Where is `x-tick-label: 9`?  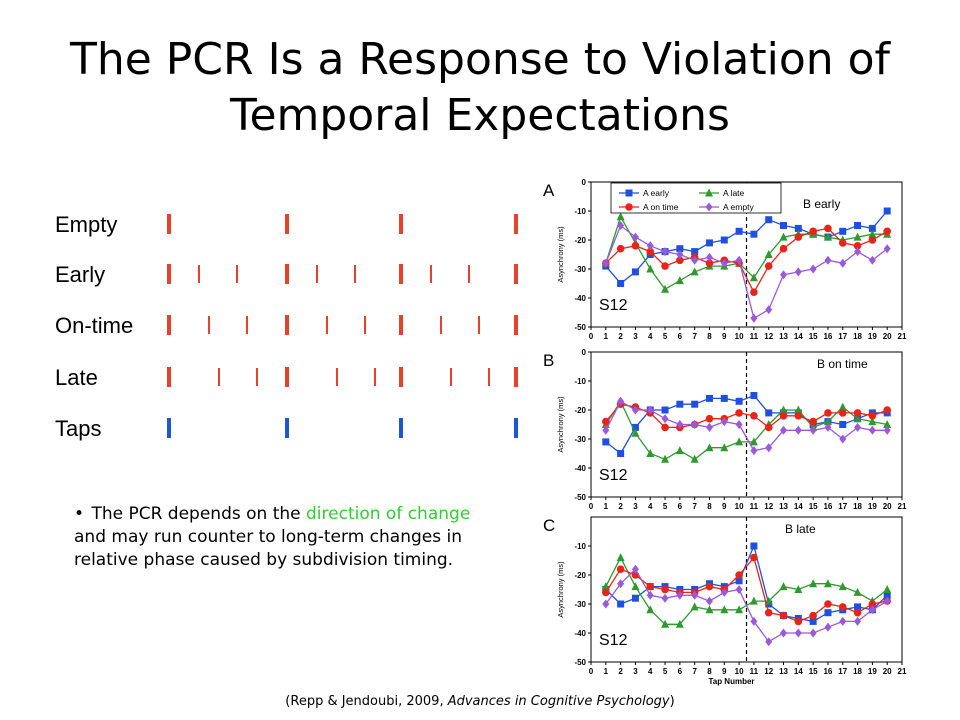
x-tick-label: 9 is located at coordinates (724, 506).